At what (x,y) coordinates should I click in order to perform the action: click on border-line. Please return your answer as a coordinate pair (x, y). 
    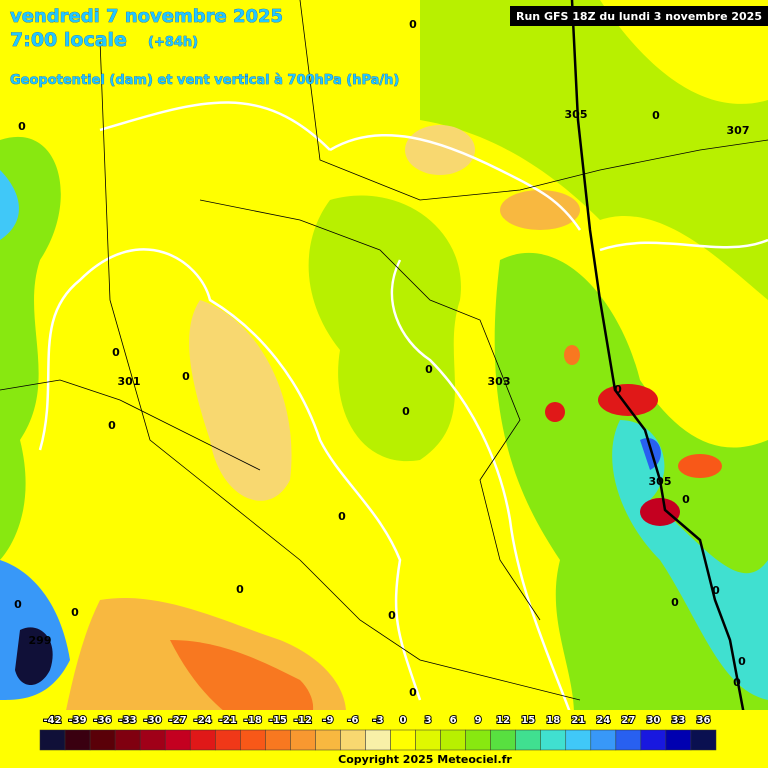
    Looking at the image, I should click on (130, 425).